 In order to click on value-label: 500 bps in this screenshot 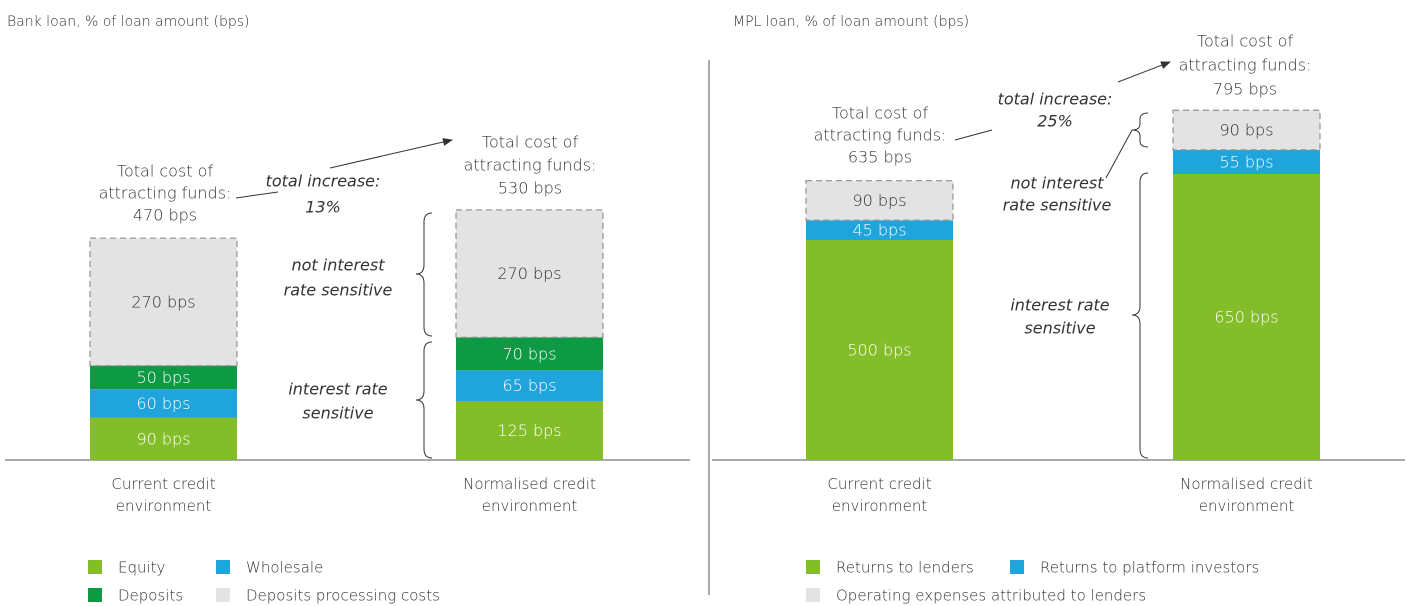, I will do `click(879, 350)`.